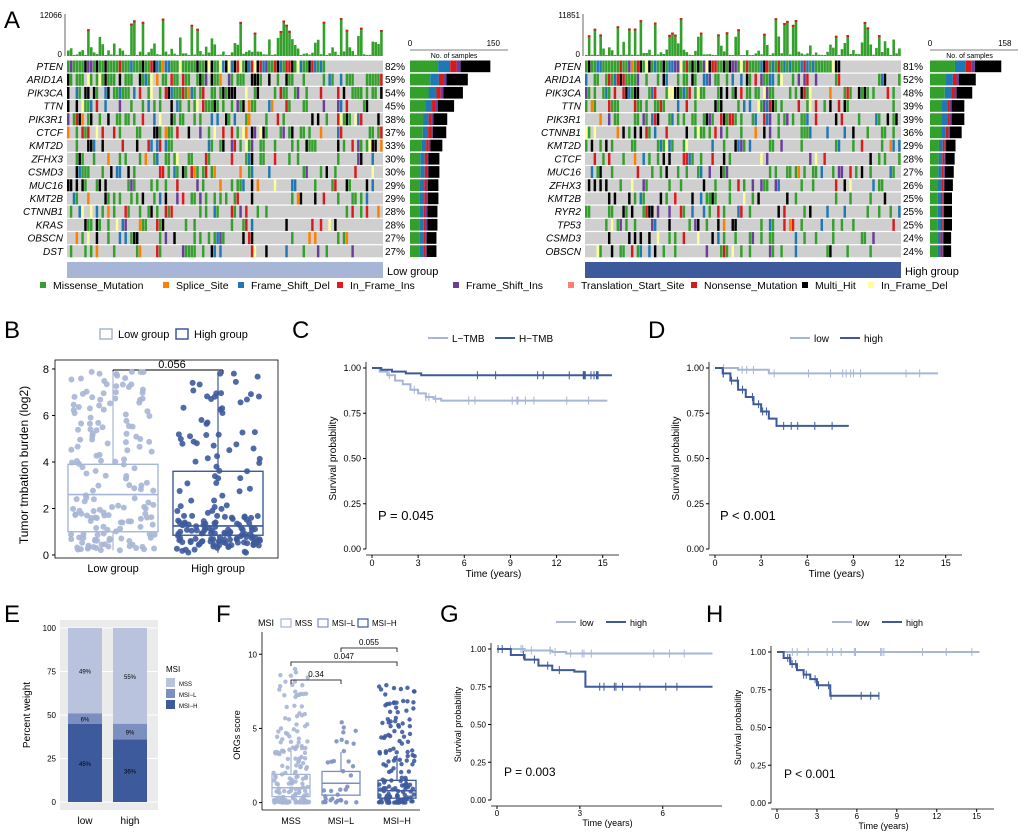 Image resolution: width=1026 pixels, height=833 pixels. What do you see at coordinates (810, 774) in the screenshot?
I see `p-value-label: P < 0.001` at bounding box center [810, 774].